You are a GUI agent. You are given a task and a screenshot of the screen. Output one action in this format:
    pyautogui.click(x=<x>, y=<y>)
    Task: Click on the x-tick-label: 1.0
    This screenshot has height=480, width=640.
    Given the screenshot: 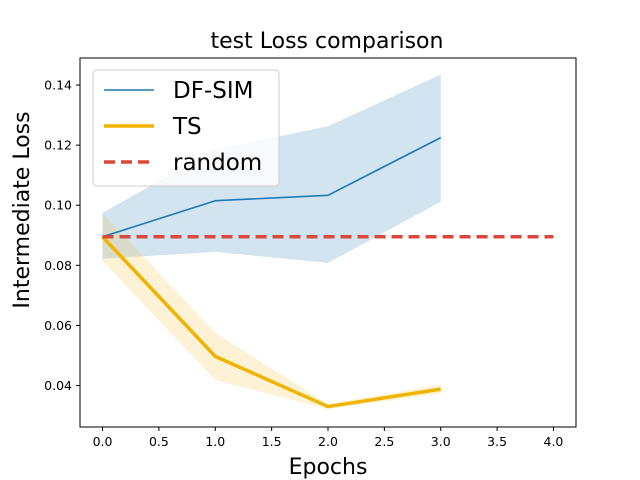 What is the action you would take?
    pyautogui.click(x=215, y=441)
    